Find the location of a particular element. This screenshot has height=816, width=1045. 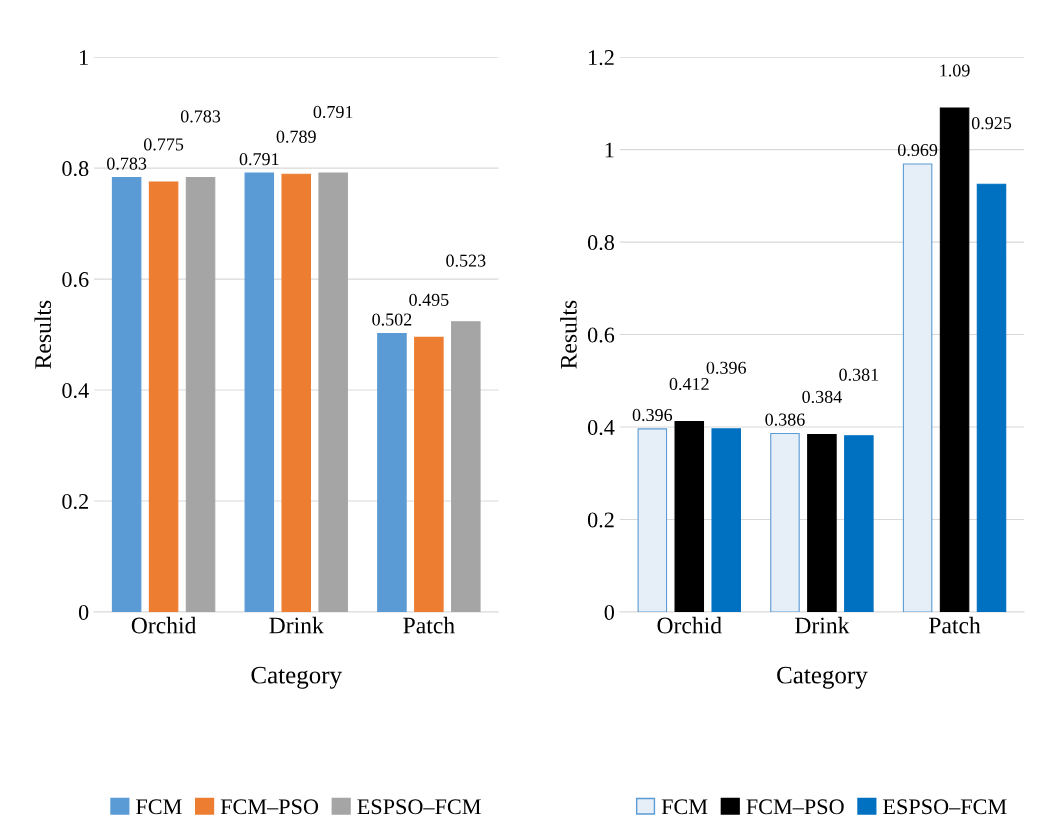

data-label: 0.381 is located at coordinates (859, 374).